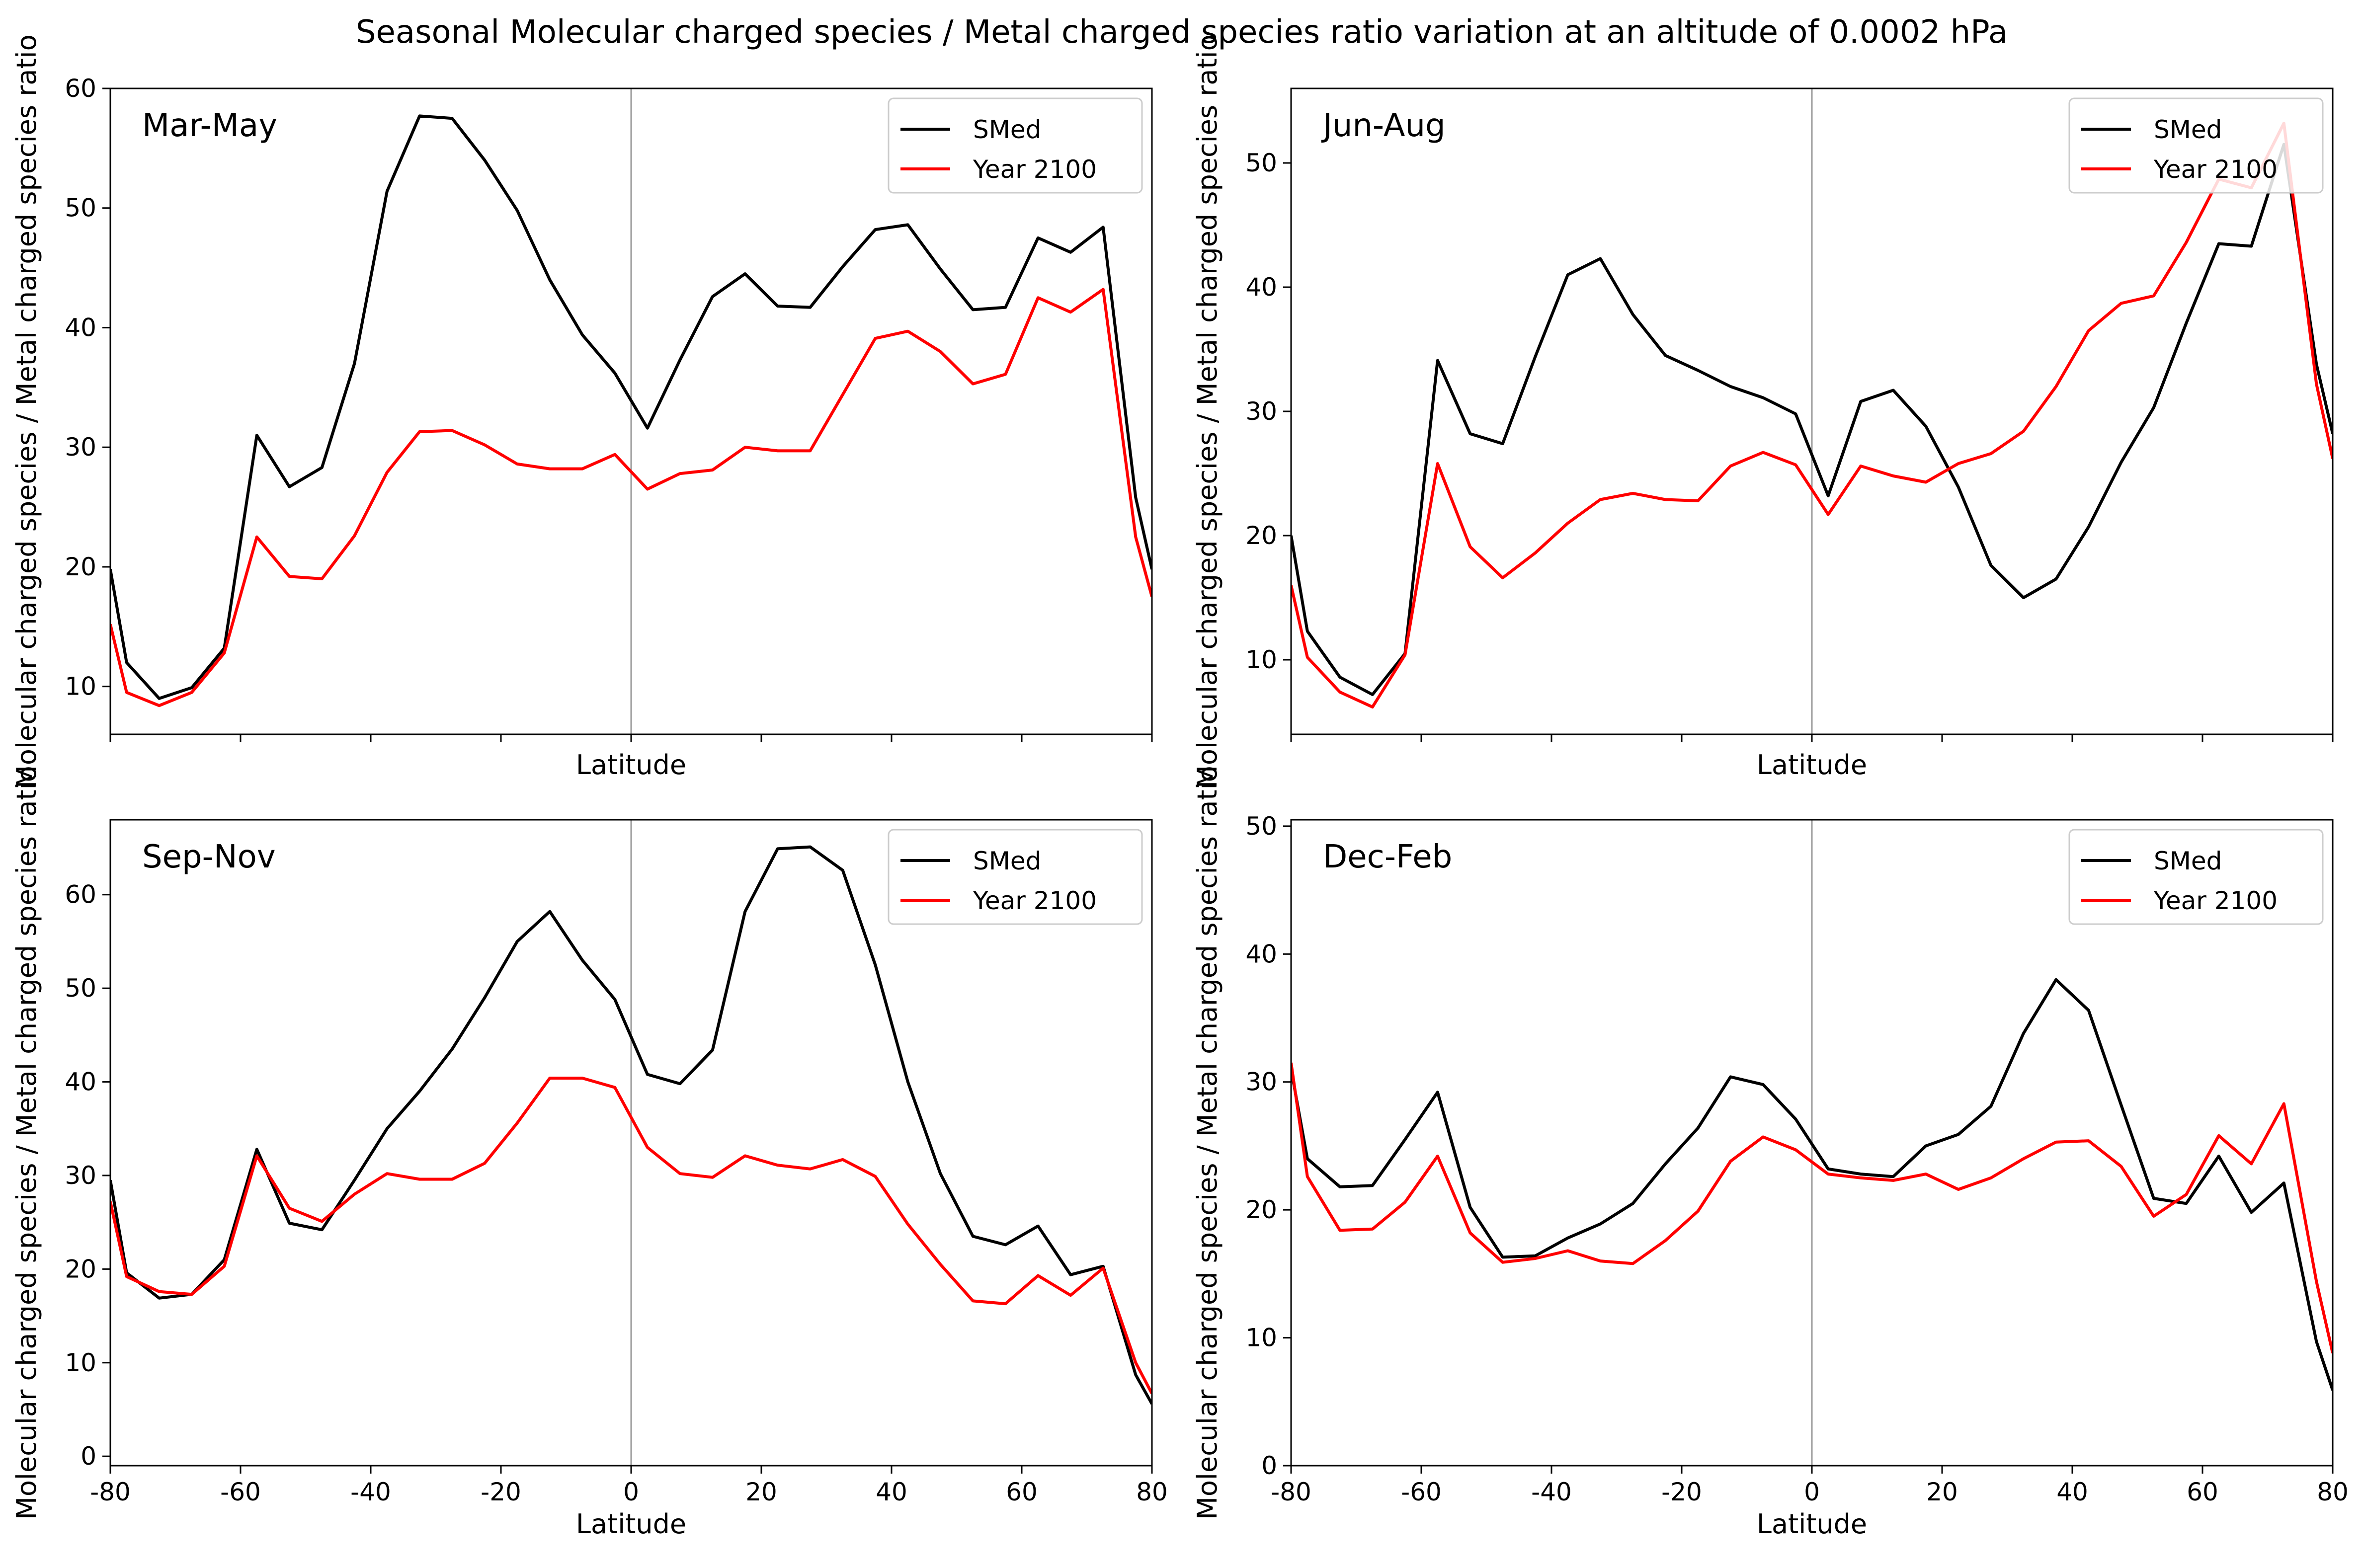  I want to click on season-label: Jun-Aug, so click(1384, 126).